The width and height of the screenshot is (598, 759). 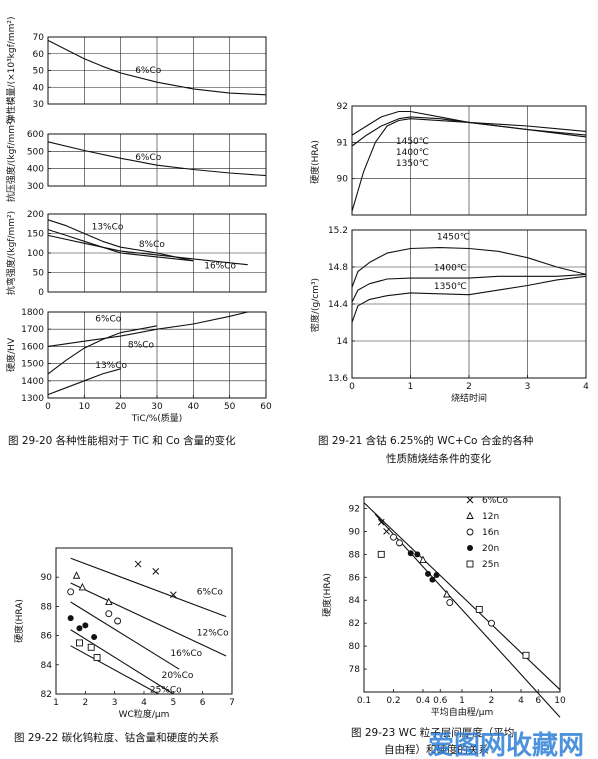 I want to click on watermark-text: 爱图网收藏网, so click(x=506, y=745).